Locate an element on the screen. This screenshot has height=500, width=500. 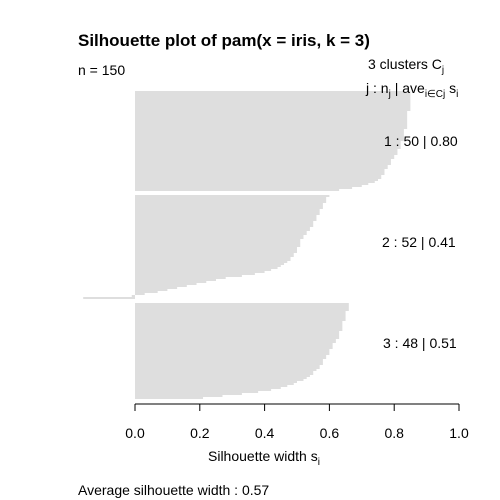
legend-subheader-a: j : n is located at coordinates (377, 88).